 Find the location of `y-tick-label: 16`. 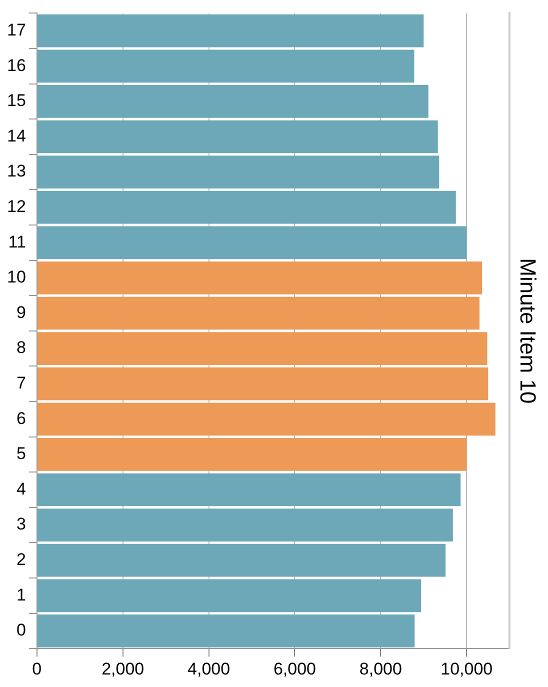

y-tick-label: 16 is located at coordinates (16, 65).